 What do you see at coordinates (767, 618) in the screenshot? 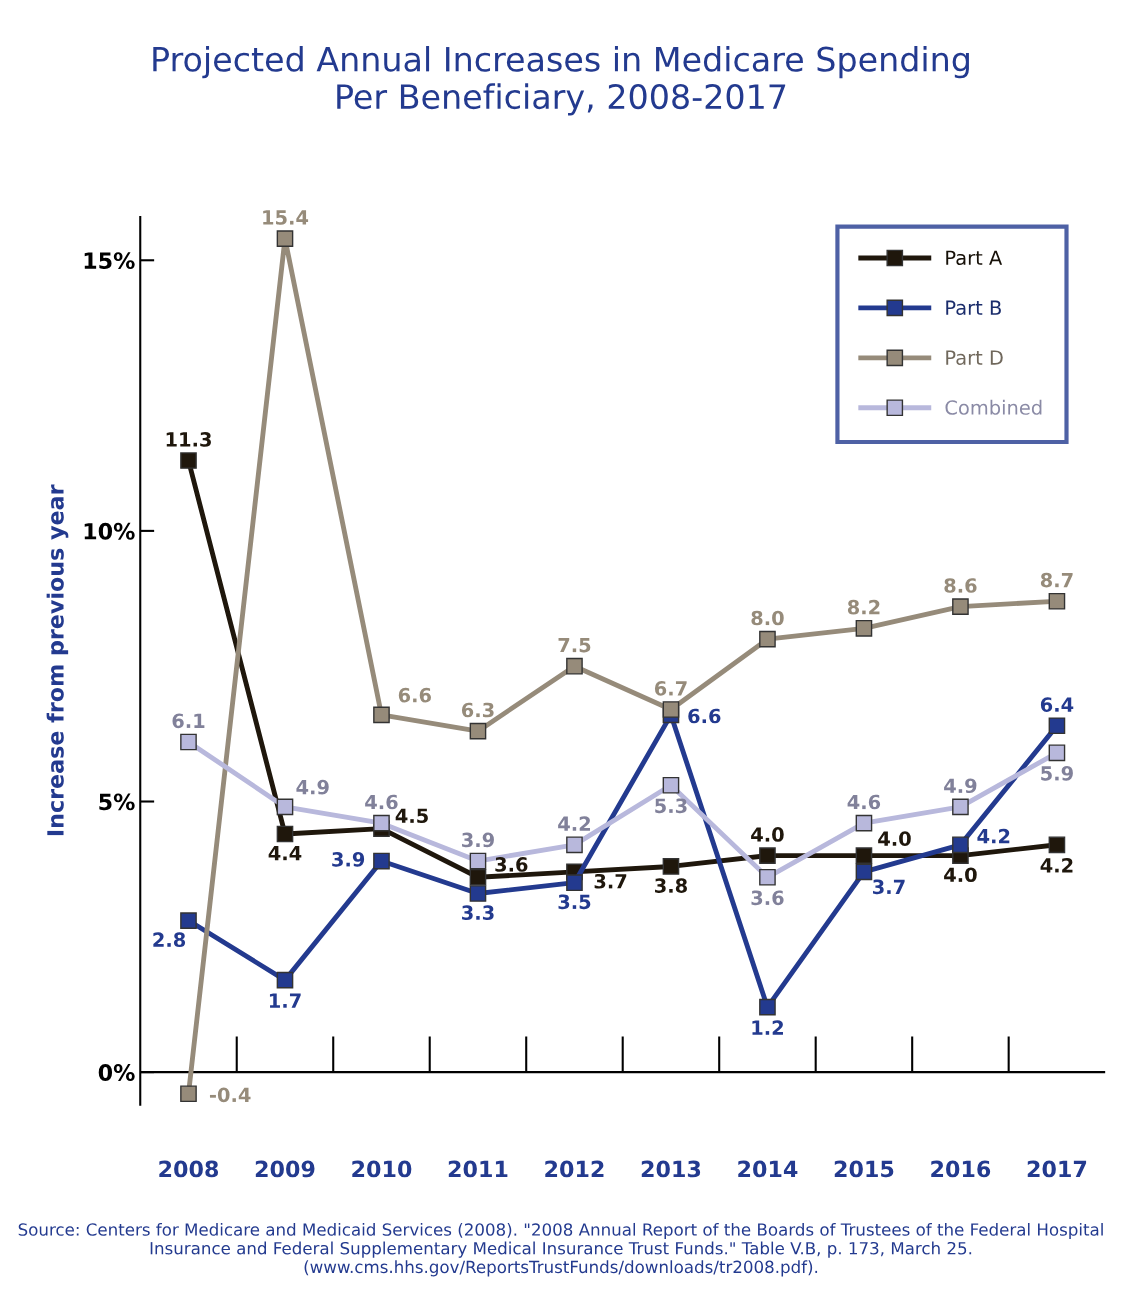
I see `data-label: 8.0` at bounding box center [767, 618].